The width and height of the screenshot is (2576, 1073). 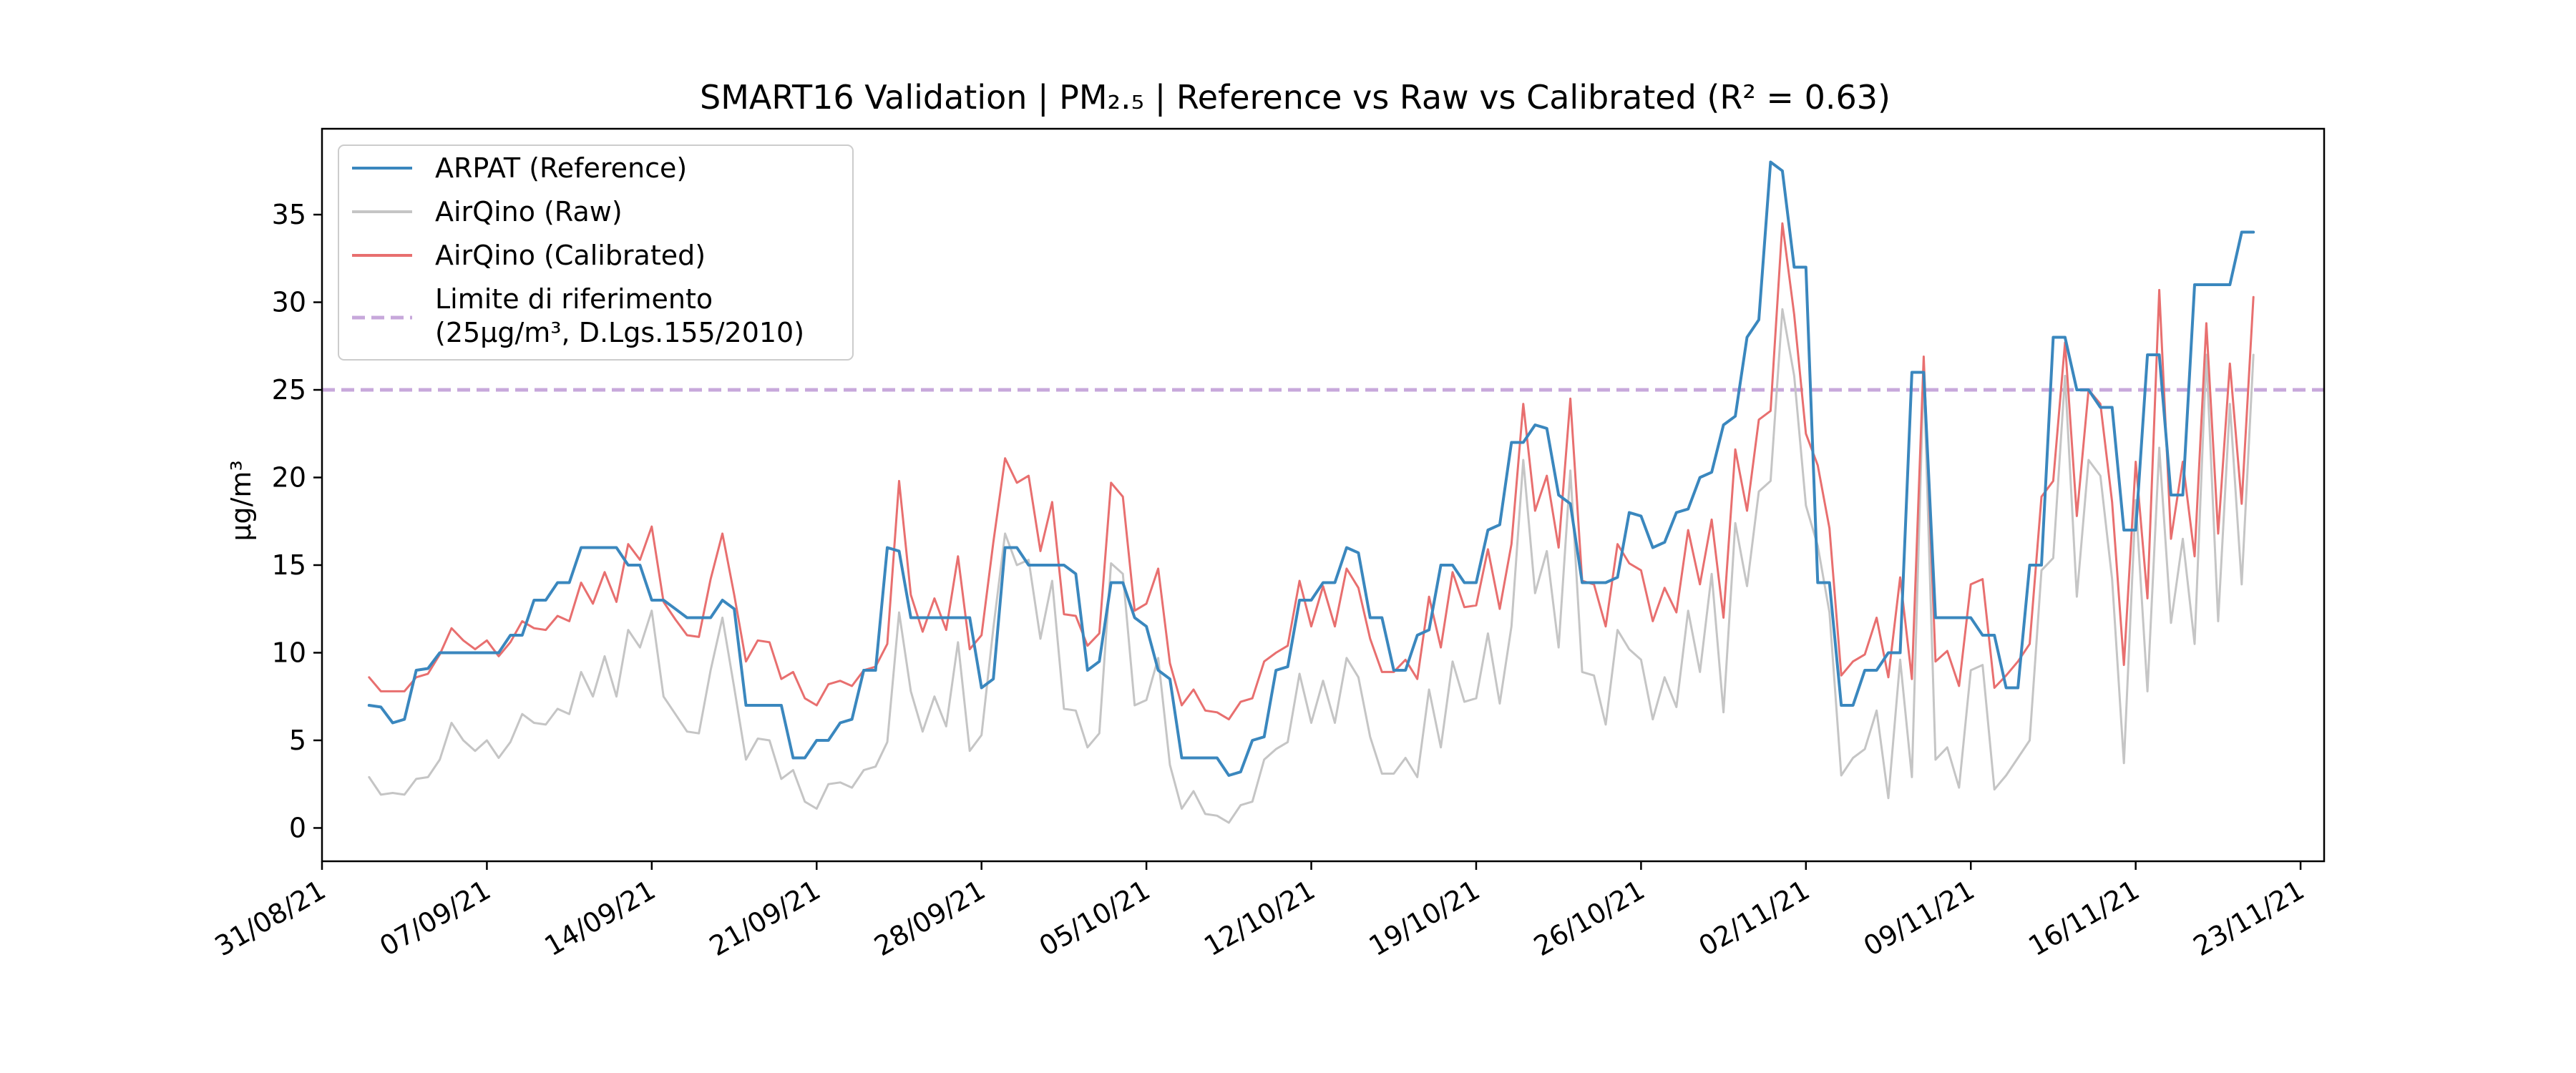 I want to click on x-tick-label: 12/10/21, so click(x=1259, y=918).